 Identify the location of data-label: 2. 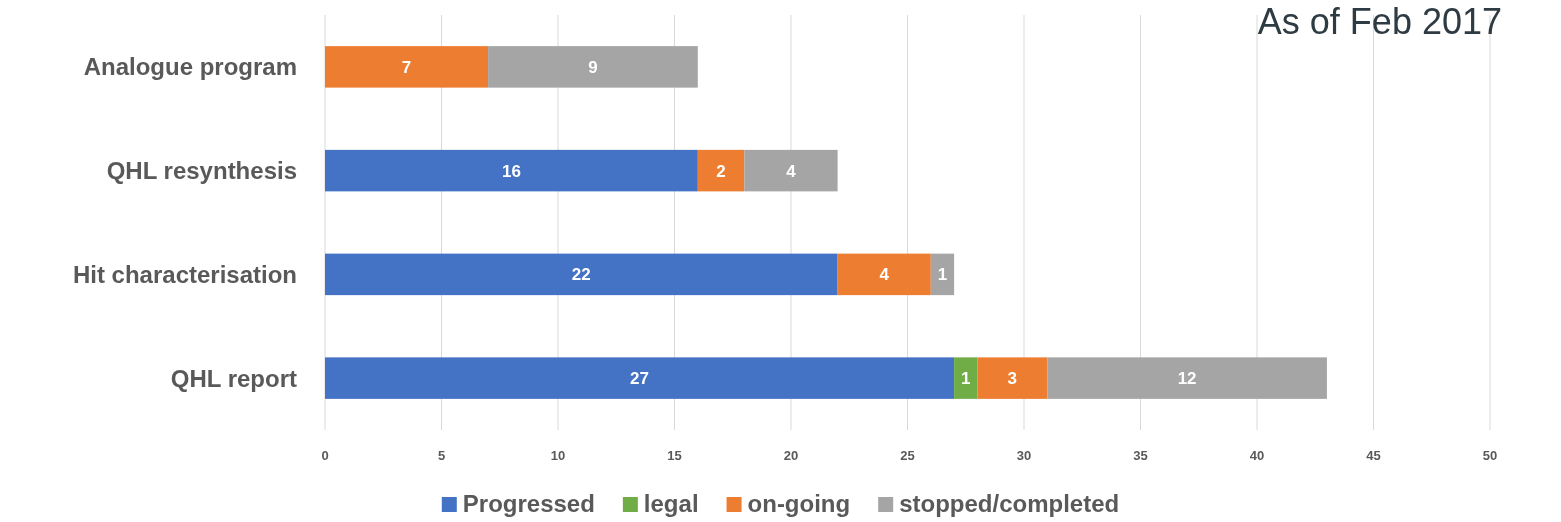
(721, 171).